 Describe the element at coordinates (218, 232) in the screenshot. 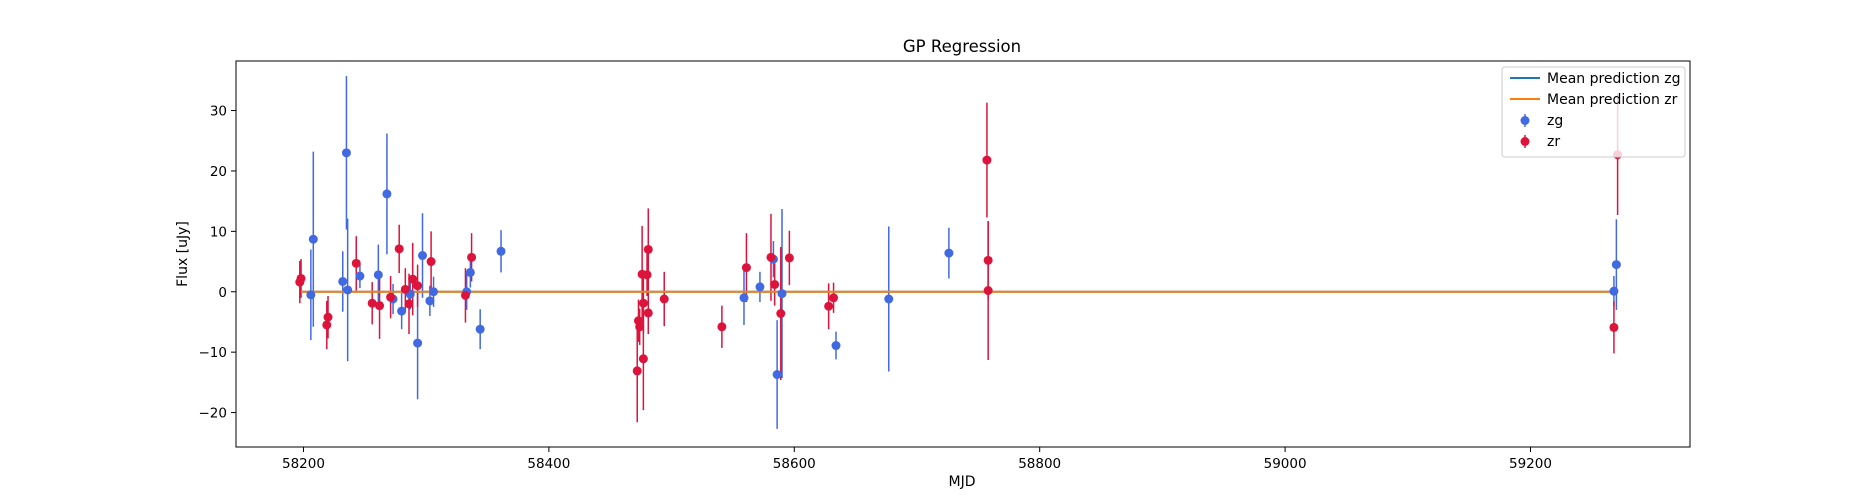

I see `y-tick-label-3: 10` at that location.